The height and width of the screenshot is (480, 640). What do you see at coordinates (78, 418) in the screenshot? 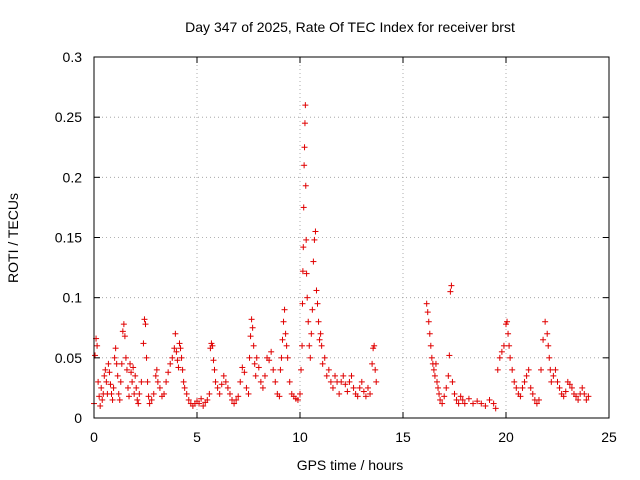
I see `y-tick-label: 0` at bounding box center [78, 418].